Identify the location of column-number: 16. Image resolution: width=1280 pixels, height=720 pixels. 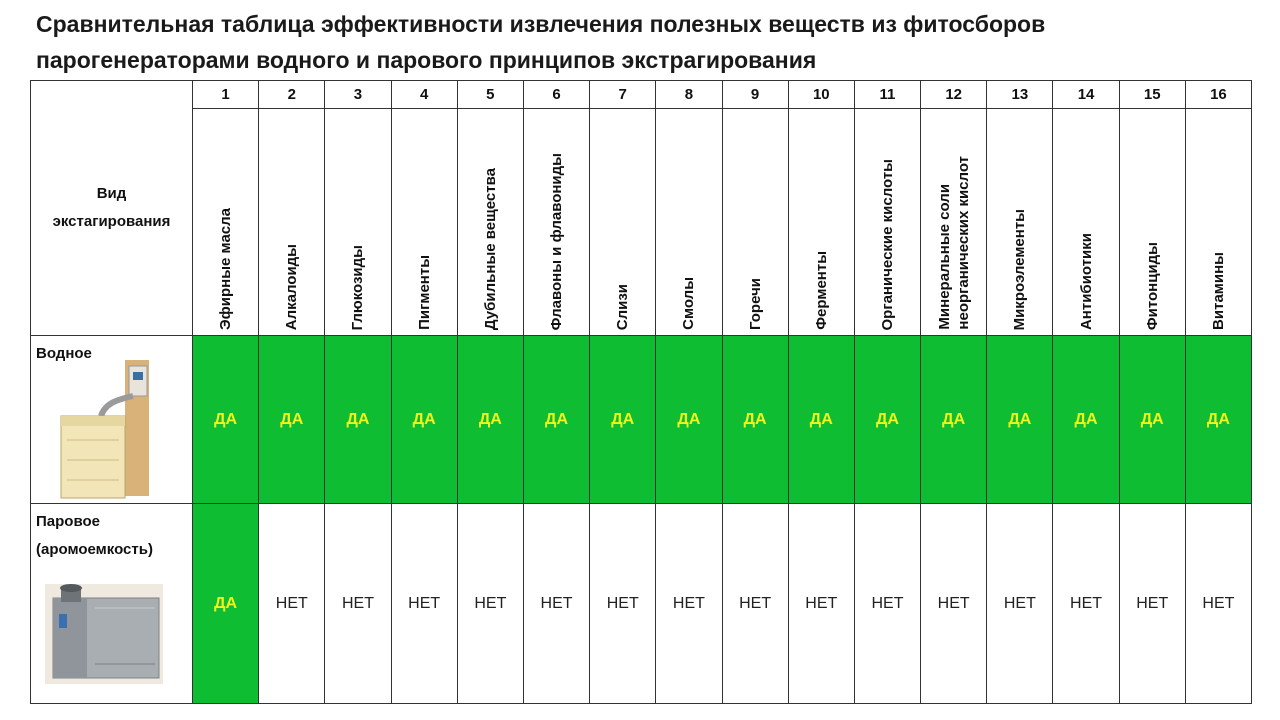
(1218, 94).